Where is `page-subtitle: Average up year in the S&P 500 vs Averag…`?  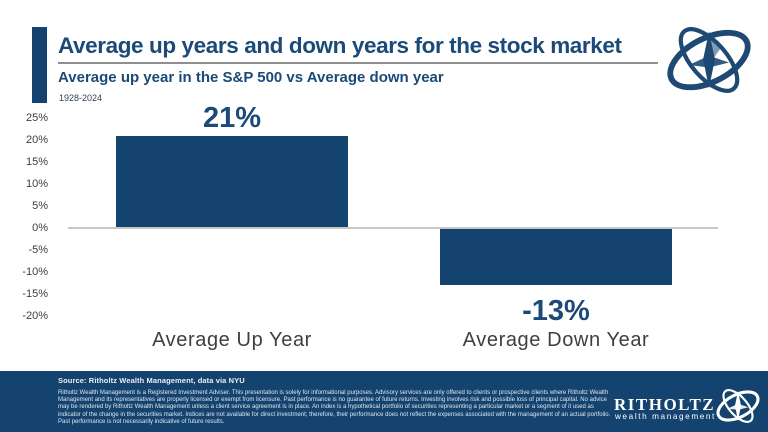
page-subtitle: Average up year in the S&P 500 vs Averag… is located at coordinates (251, 77).